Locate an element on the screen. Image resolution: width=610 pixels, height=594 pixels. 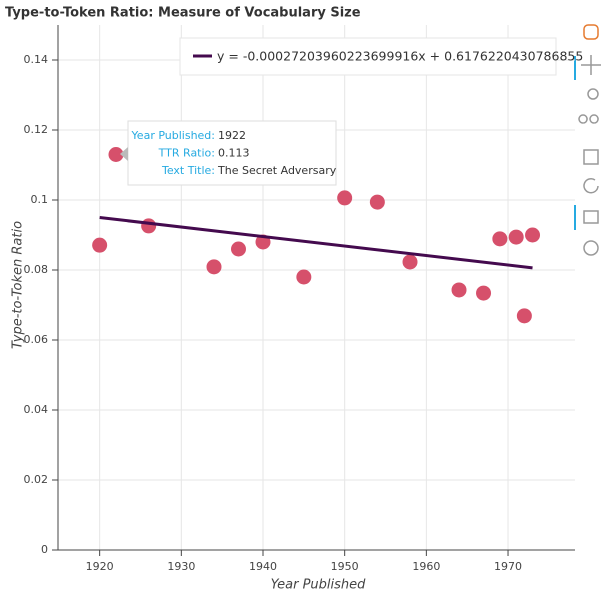
legend-box is located at coordinates (368, 56).